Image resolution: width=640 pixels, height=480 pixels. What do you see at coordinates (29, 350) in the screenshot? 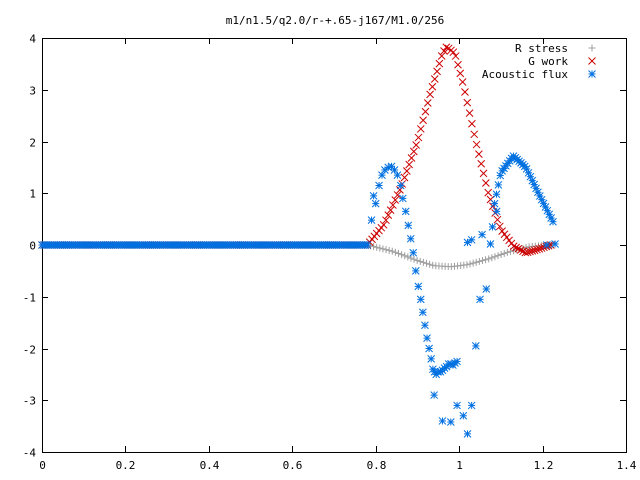
I see `y-tick-label: -2` at bounding box center [29, 350].